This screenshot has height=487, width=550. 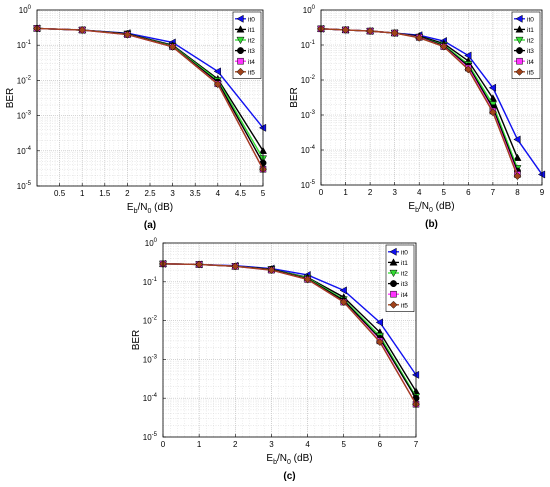 What do you see at coordinates (294, 97) in the screenshot?
I see `y-axis-label: BER` at bounding box center [294, 97].